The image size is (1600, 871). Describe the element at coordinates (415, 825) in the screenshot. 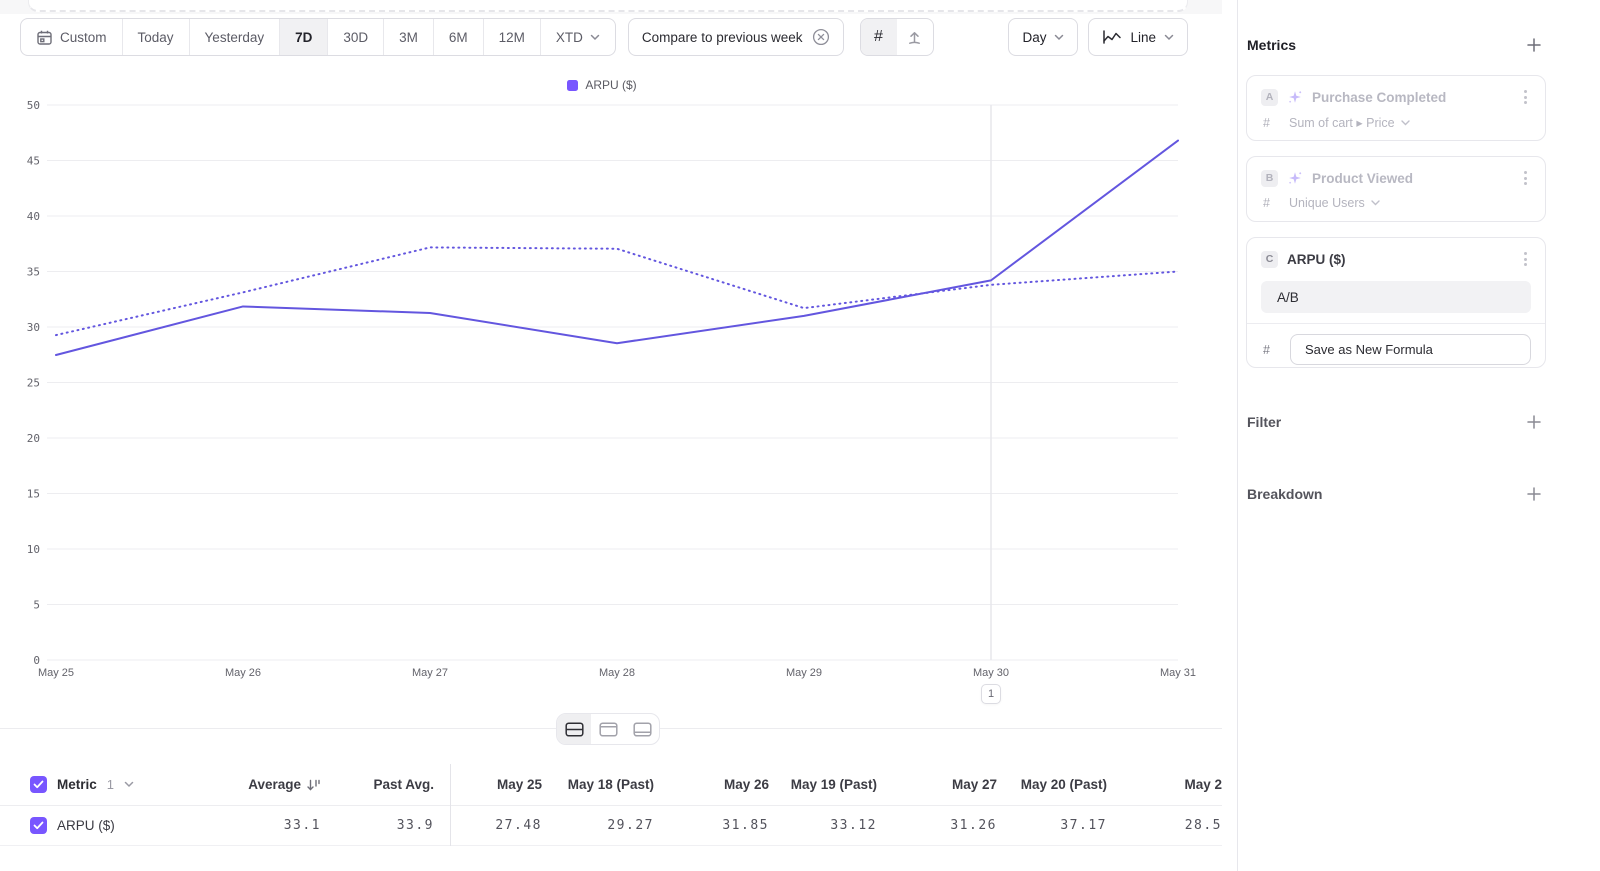

I see `cell-past-avg: 33.9` at that location.